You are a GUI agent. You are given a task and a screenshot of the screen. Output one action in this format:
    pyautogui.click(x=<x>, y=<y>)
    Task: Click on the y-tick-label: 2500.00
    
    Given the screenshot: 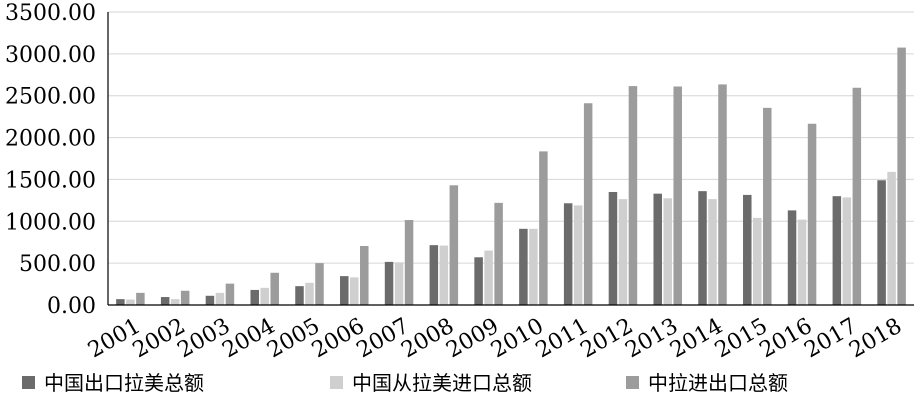 What is the action you would take?
    pyautogui.click(x=50, y=97)
    